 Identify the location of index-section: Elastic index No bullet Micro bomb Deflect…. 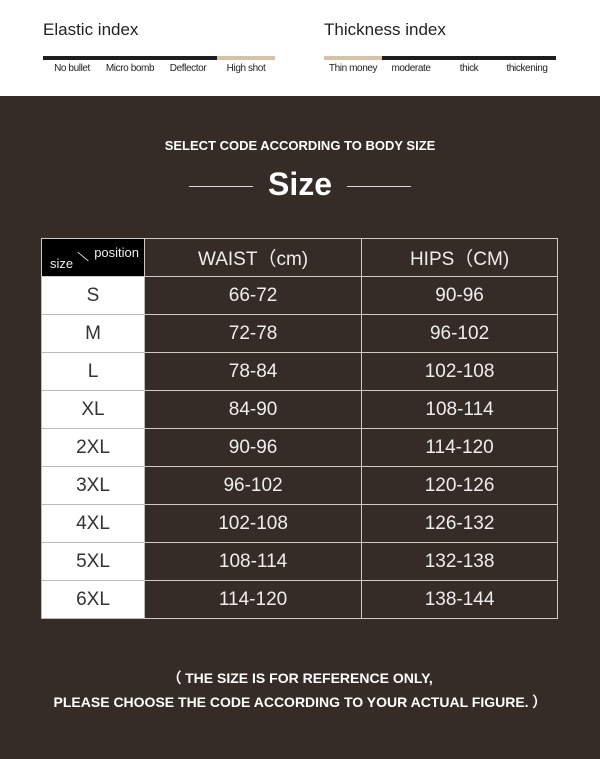
(300, 48).